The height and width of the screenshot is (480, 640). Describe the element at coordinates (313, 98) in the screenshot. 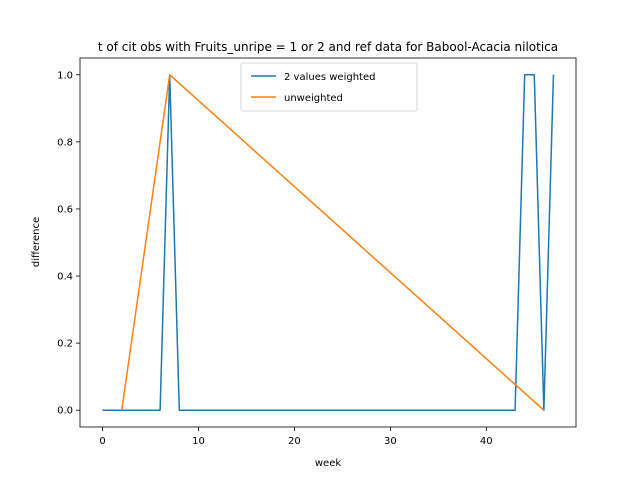

I see `legend-label-unweighted: unweighted` at that location.